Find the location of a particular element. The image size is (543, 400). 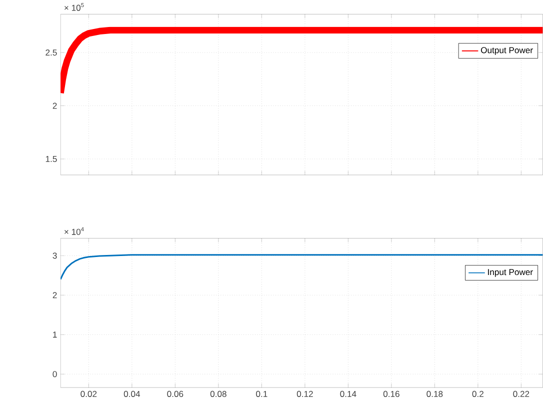

x-tick-label: 0.14 is located at coordinates (348, 393).